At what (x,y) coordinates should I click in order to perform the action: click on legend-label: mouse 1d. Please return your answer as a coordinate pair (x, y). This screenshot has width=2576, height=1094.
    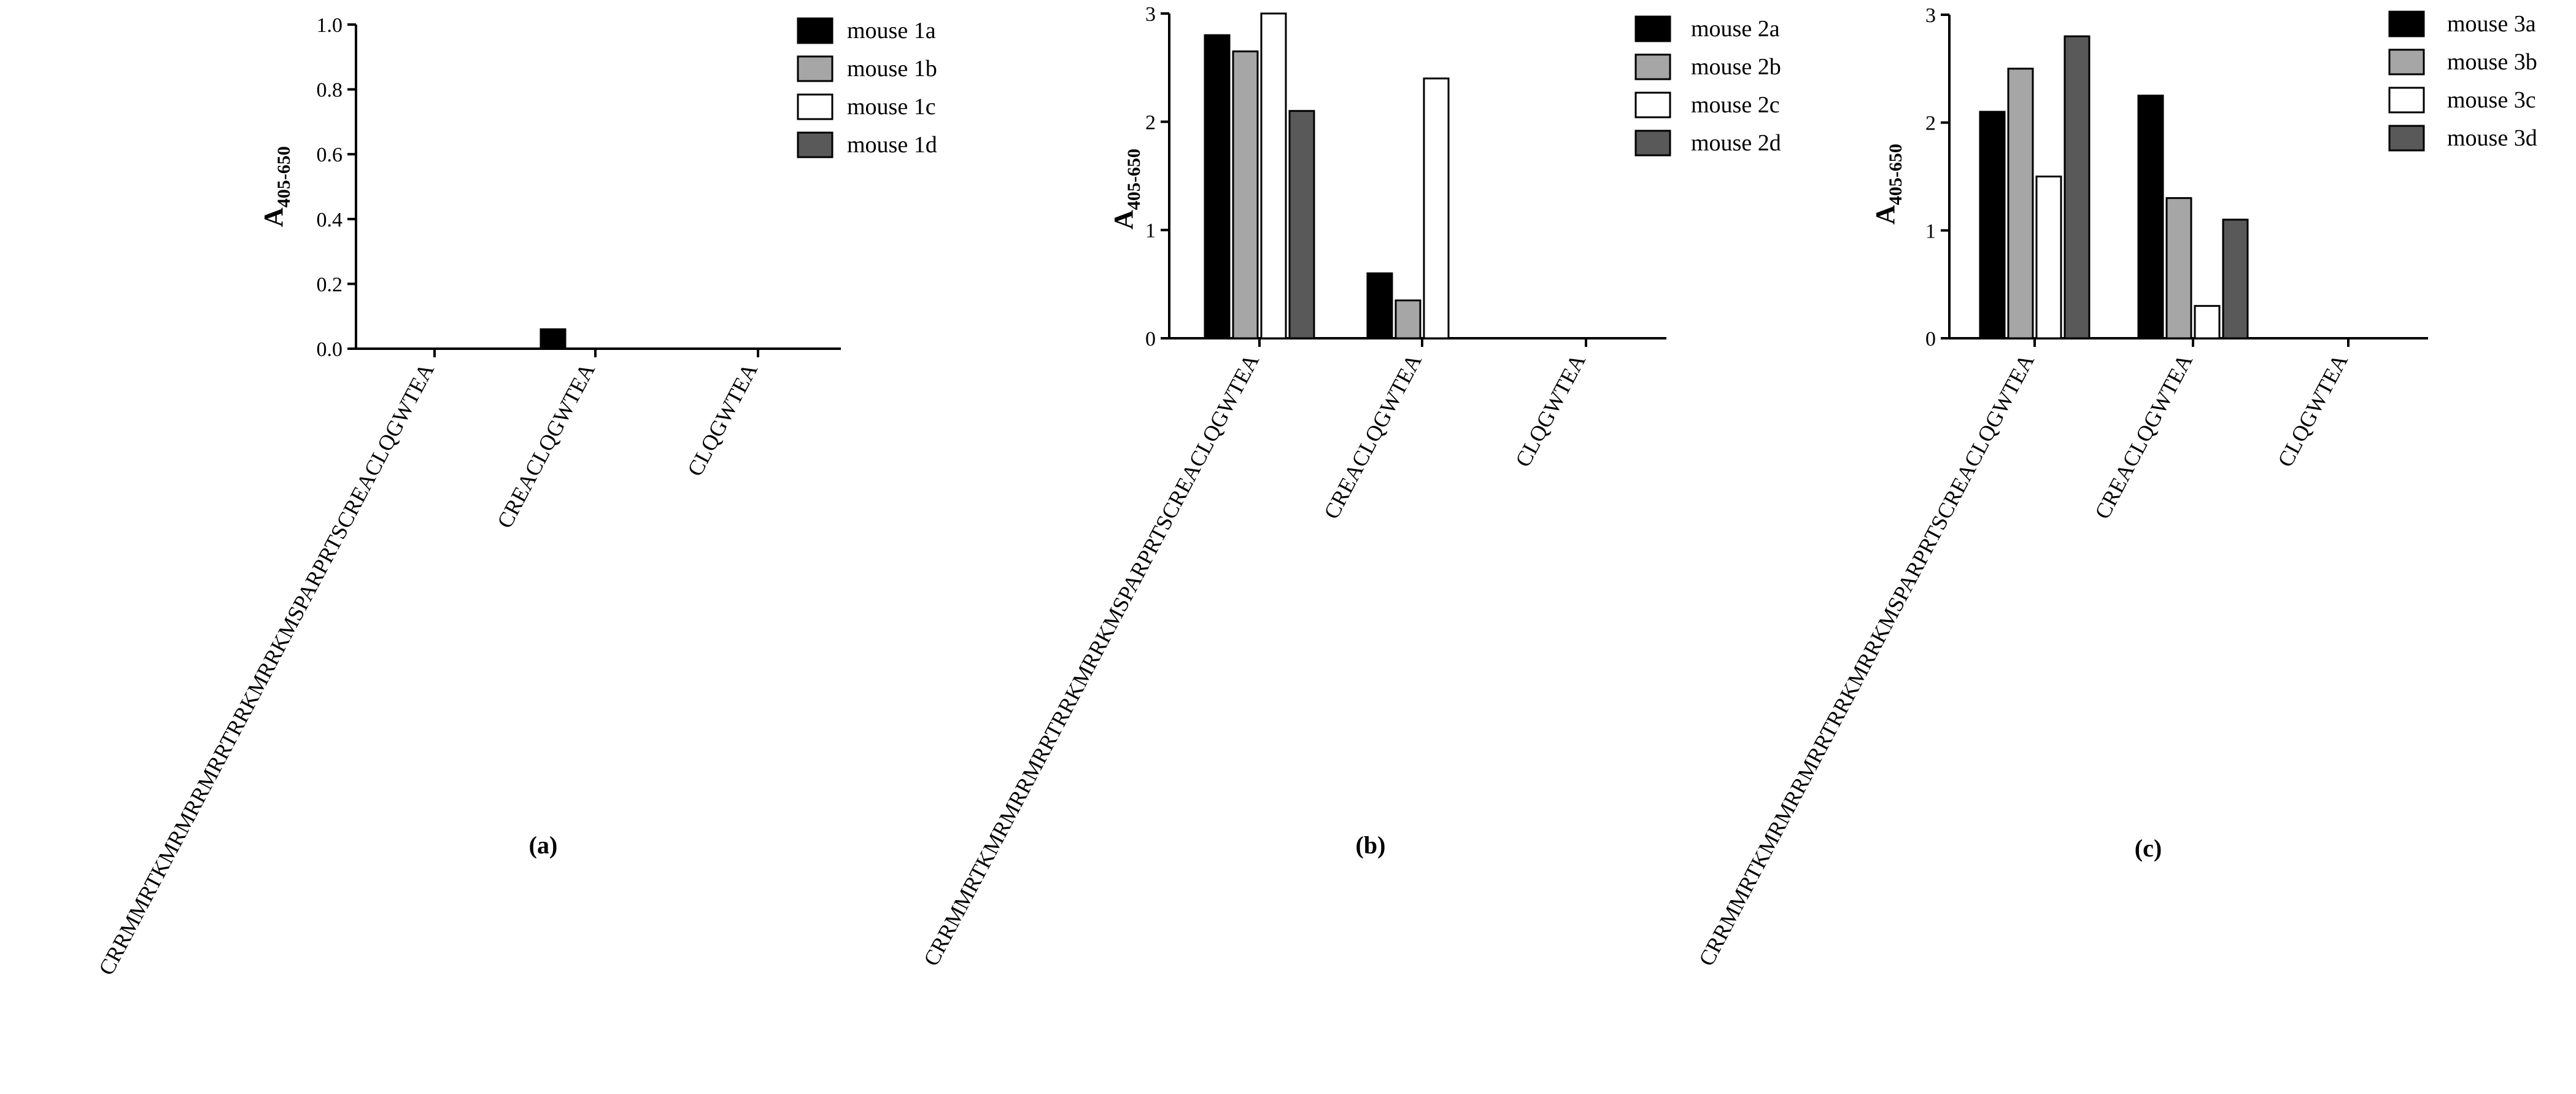
    Looking at the image, I should click on (892, 145).